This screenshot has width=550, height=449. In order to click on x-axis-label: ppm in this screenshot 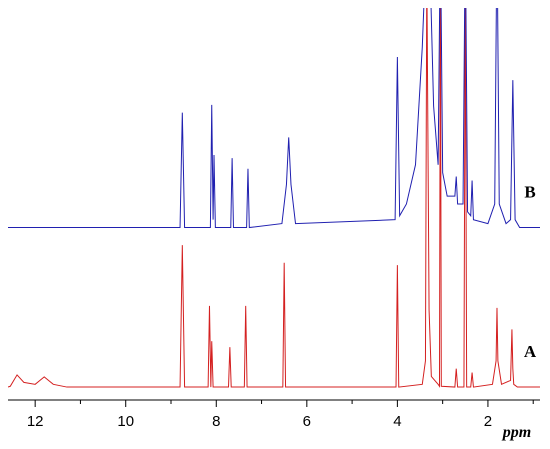, I will do `click(516, 432)`.